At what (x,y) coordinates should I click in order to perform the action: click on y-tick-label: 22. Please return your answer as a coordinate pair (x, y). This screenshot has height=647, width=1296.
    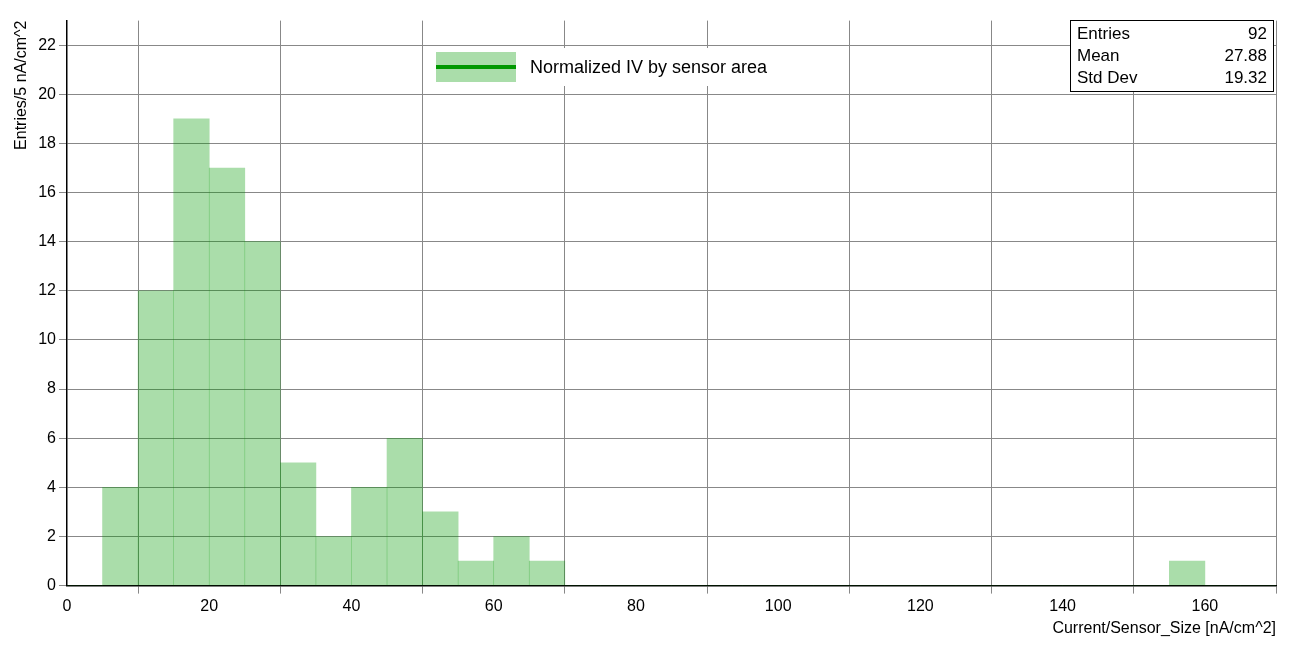
    Looking at the image, I should click on (47, 44).